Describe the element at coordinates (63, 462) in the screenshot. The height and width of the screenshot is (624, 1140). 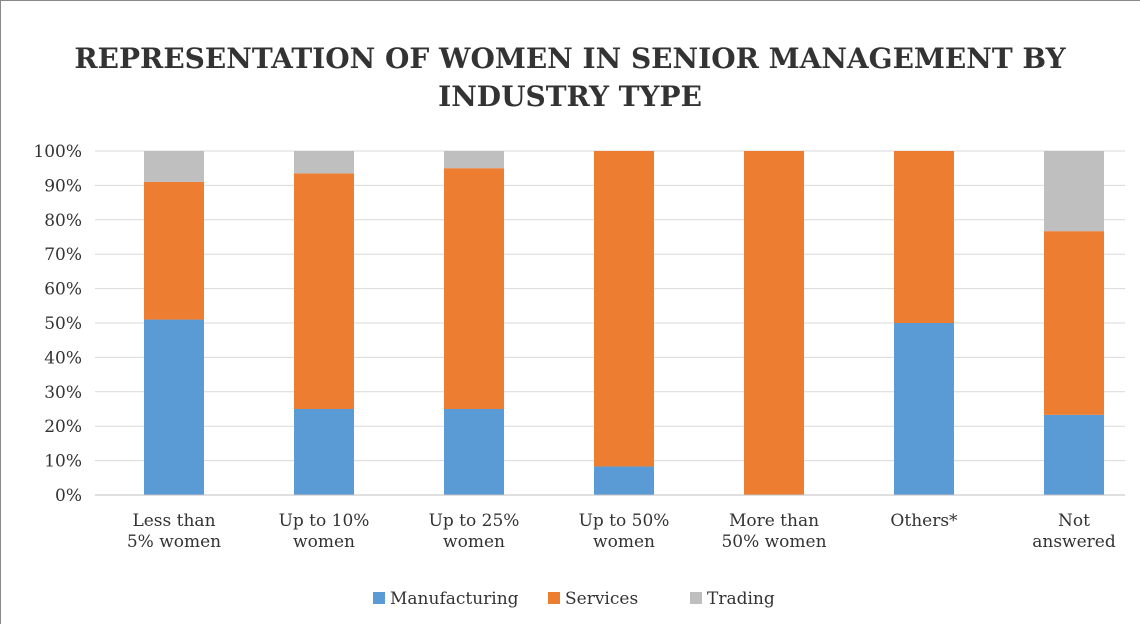
I see `y-tick-label: 10%` at that location.